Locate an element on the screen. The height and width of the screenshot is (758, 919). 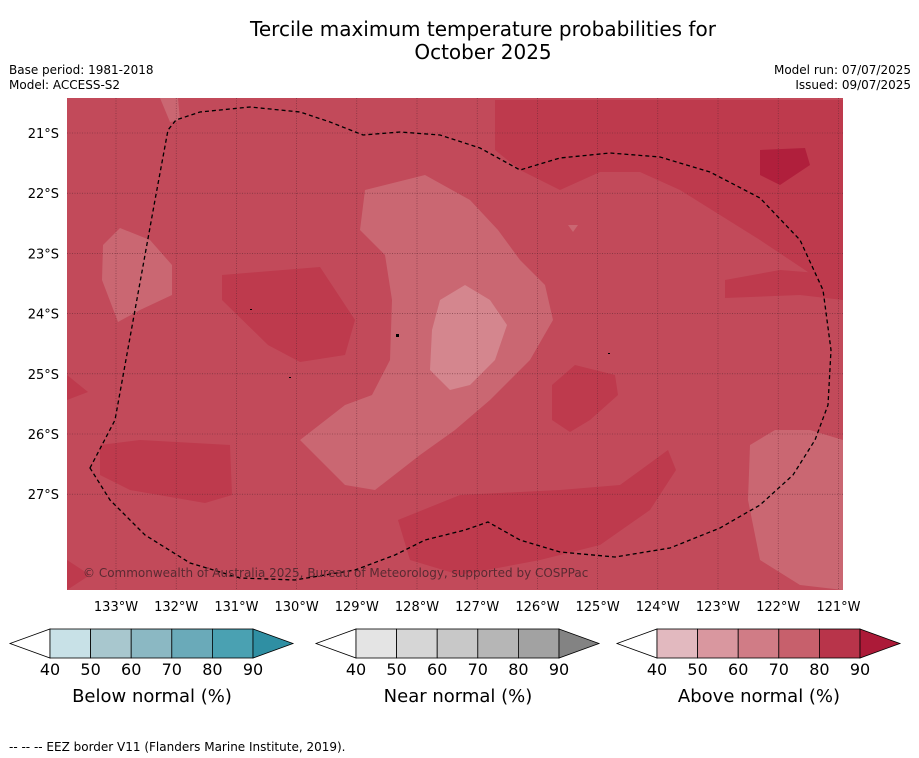
lon-label: 124°W is located at coordinates (658, 607).